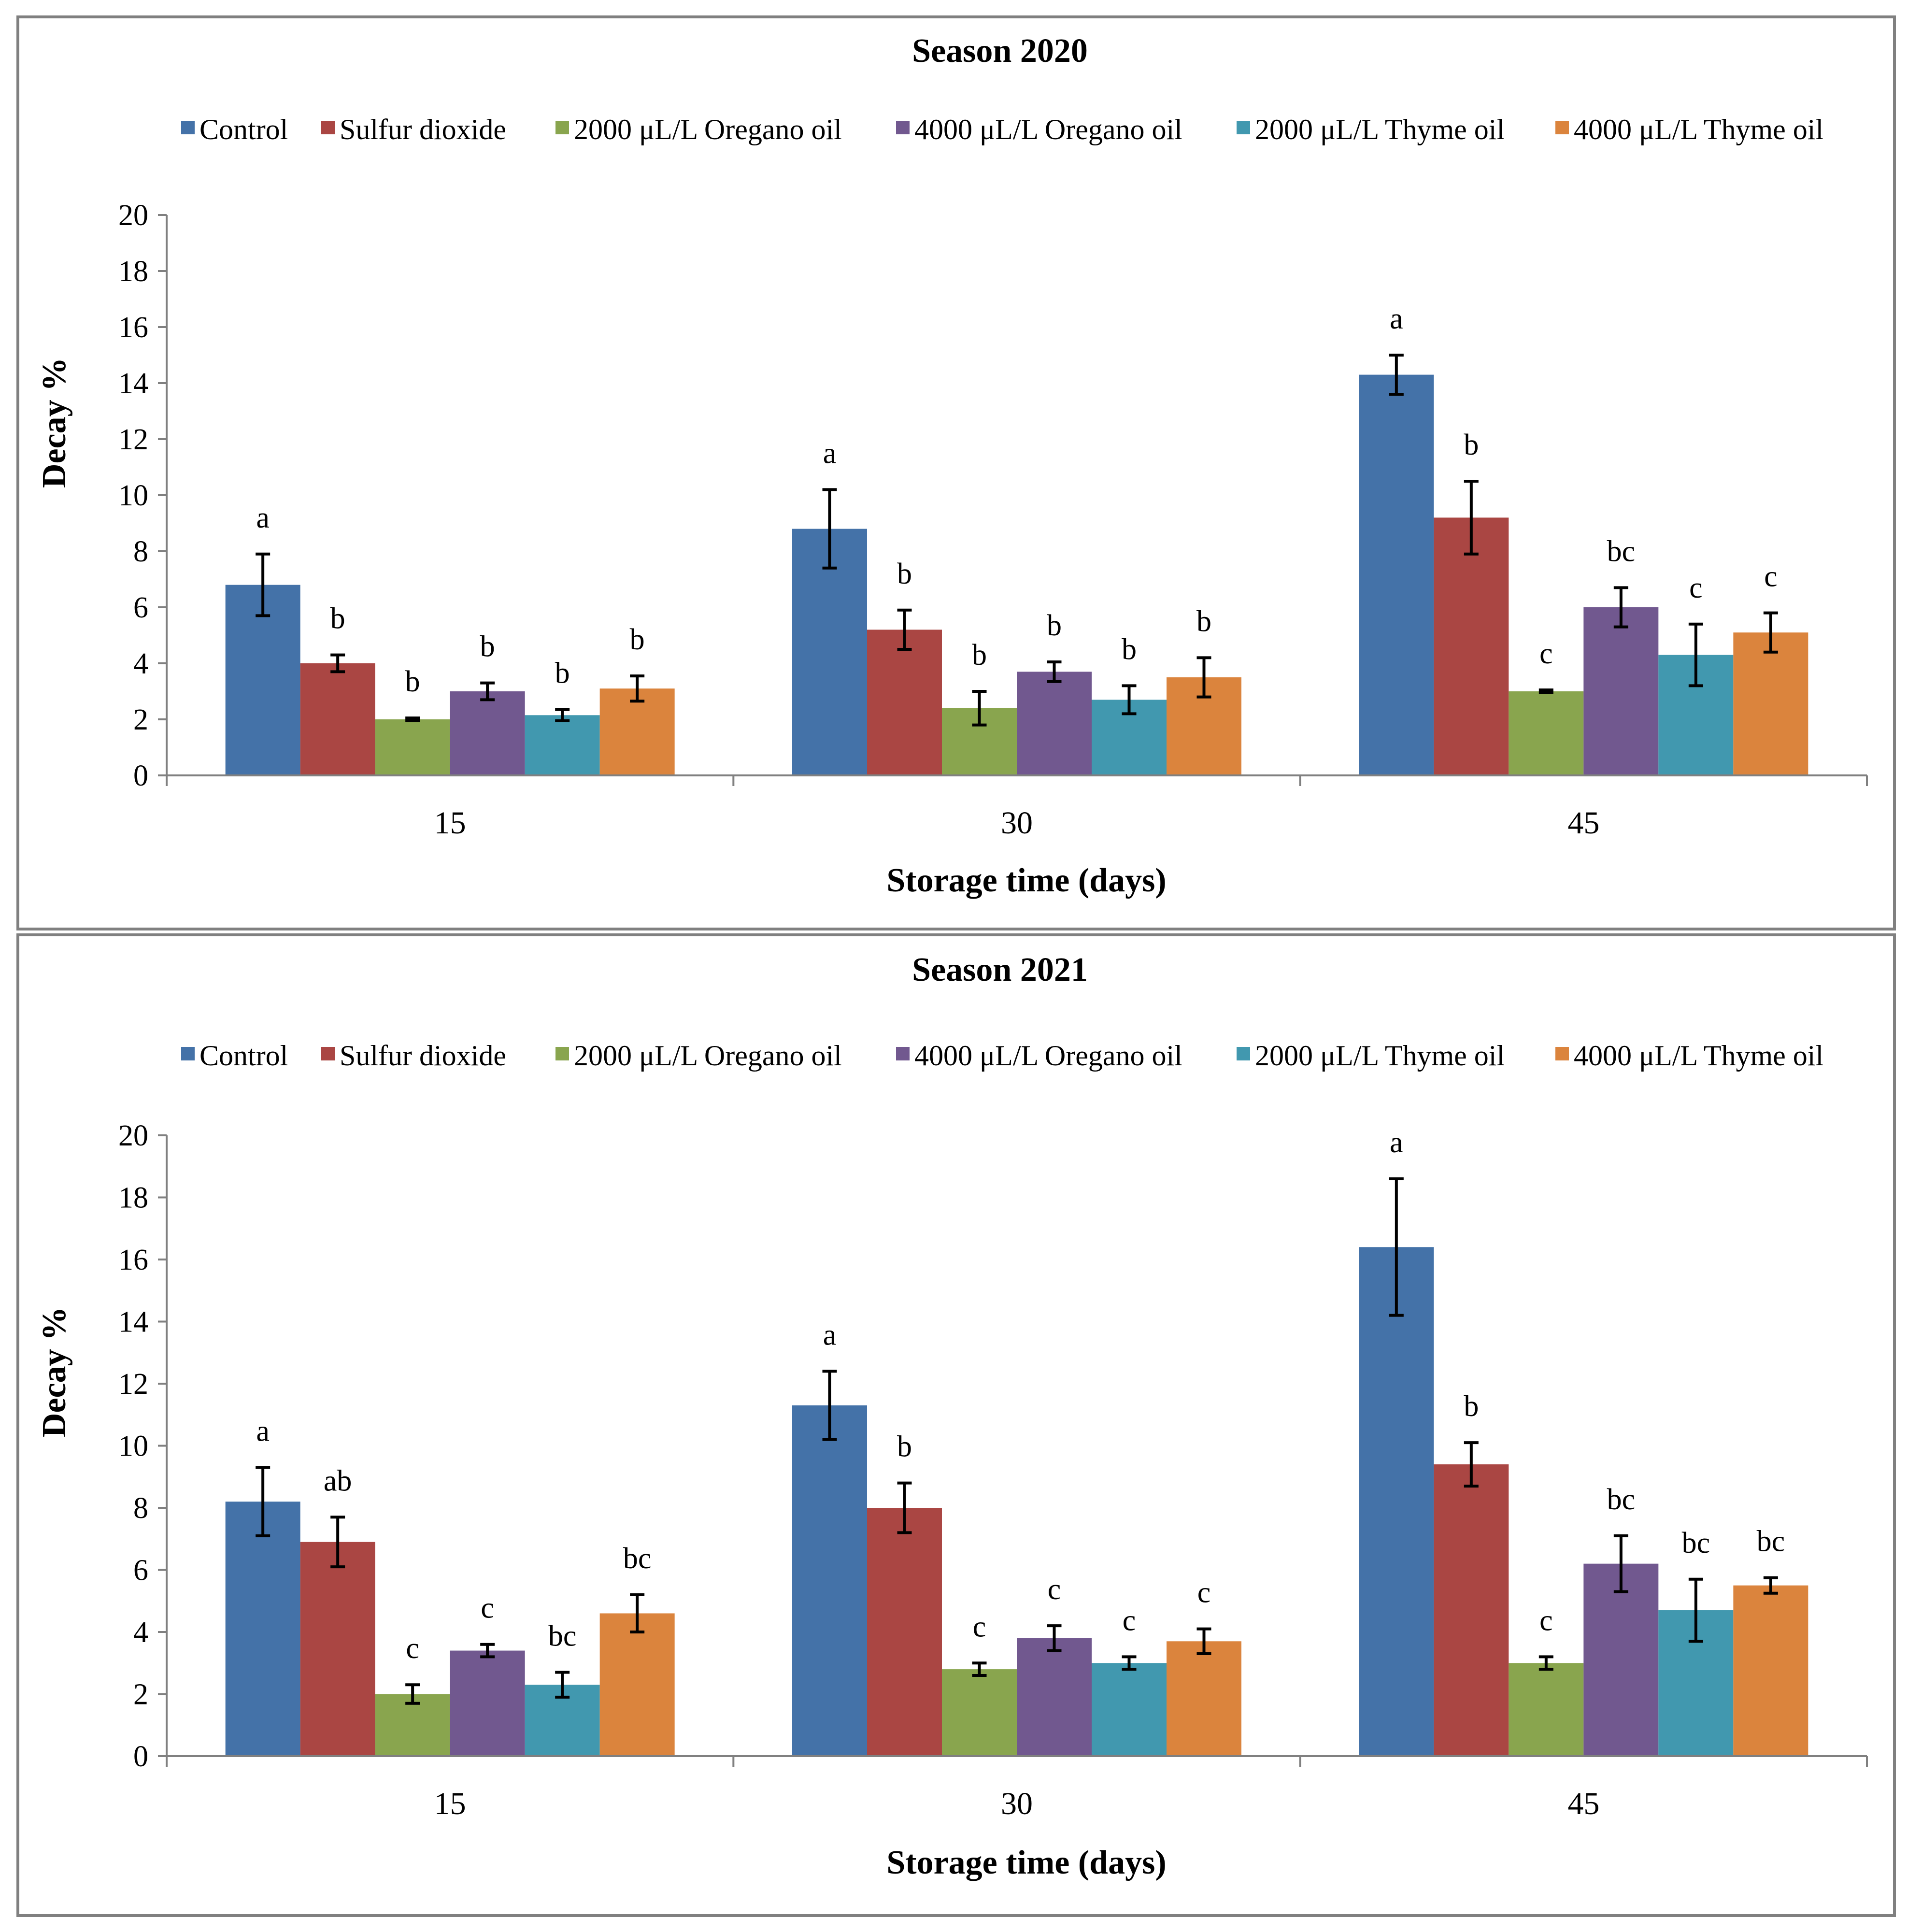 The image size is (1908, 1932). I want to click on y-tick-label: 18, so click(133, 1199).